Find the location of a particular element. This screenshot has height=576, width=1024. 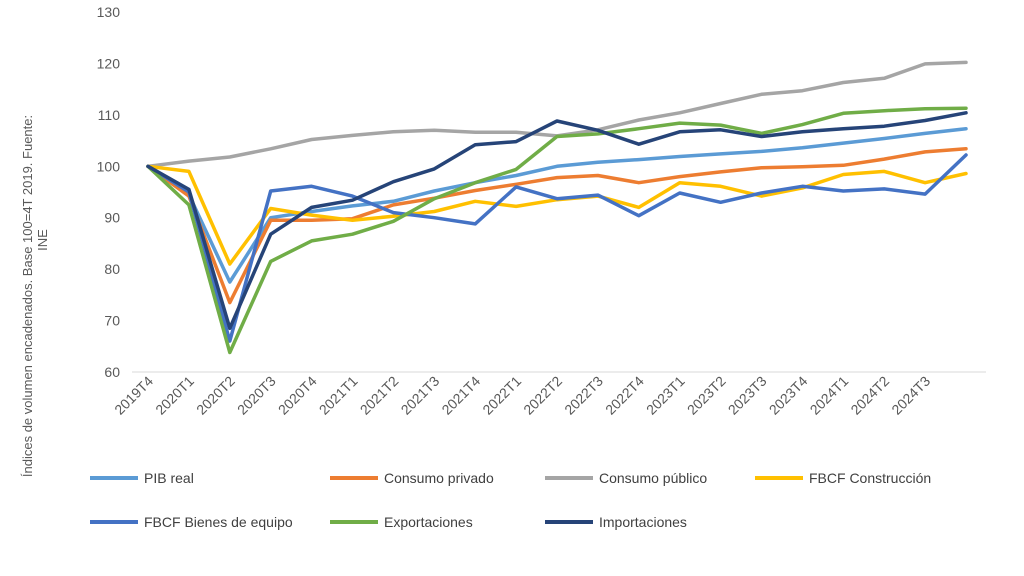

legend-item: Exportaciones is located at coordinates (401, 522).